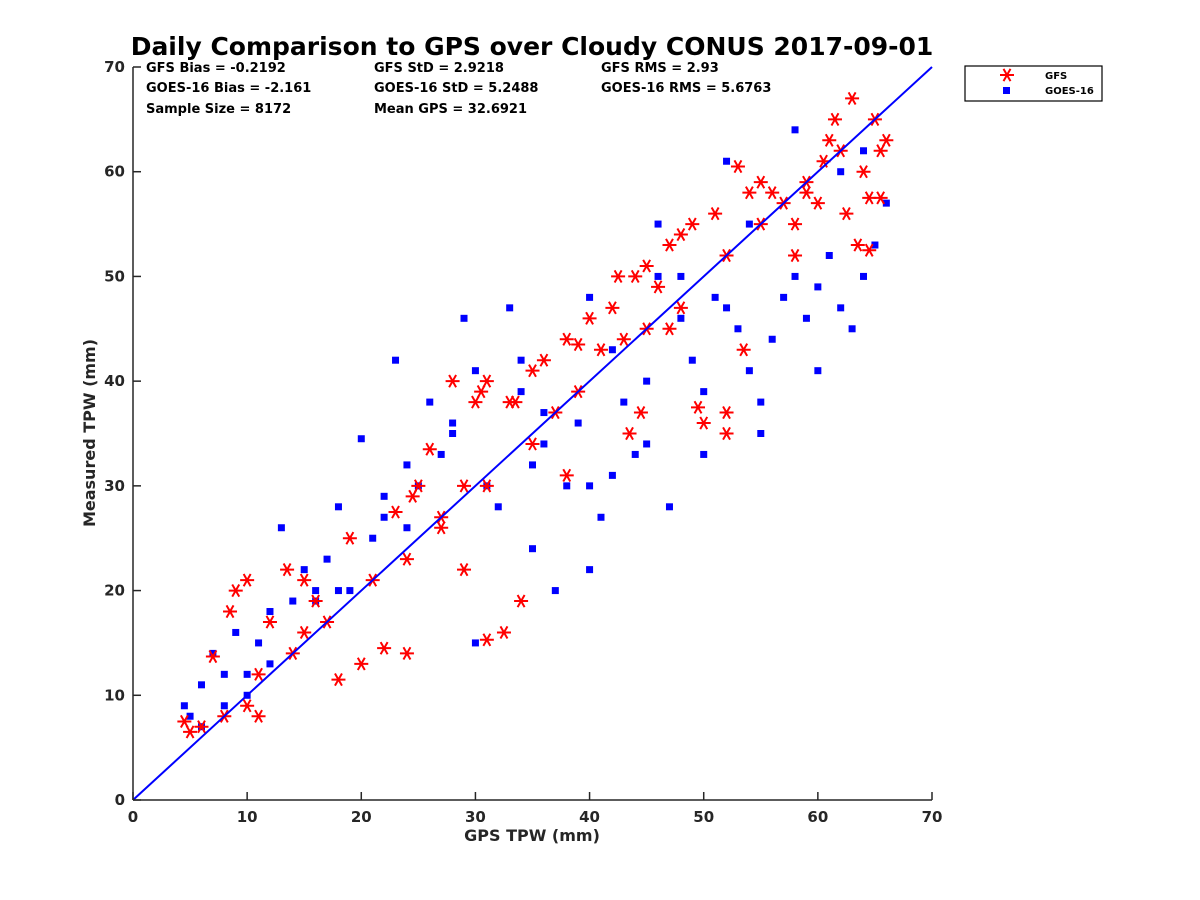 This screenshot has width=1200, height=900. What do you see at coordinates (114, 381) in the screenshot?
I see `y-tick-label: 40` at bounding box center [114, 381].